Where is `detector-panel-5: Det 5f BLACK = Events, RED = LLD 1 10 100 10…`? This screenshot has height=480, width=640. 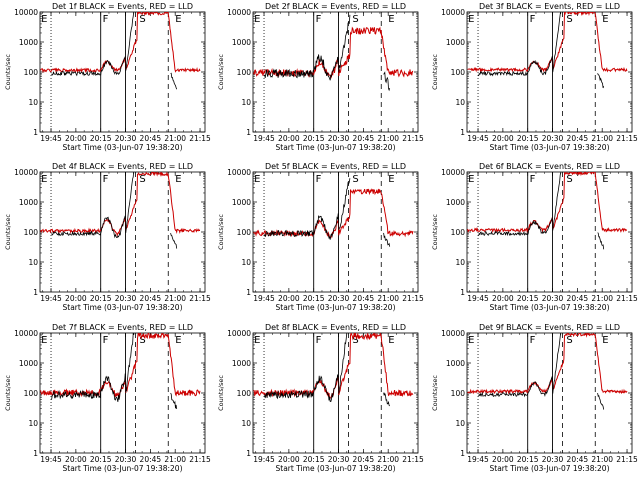 detector-panel-5: Det 5f BLACK = Events, RED = LLD 1 10 100 10… is located at coordinates (320, 237).